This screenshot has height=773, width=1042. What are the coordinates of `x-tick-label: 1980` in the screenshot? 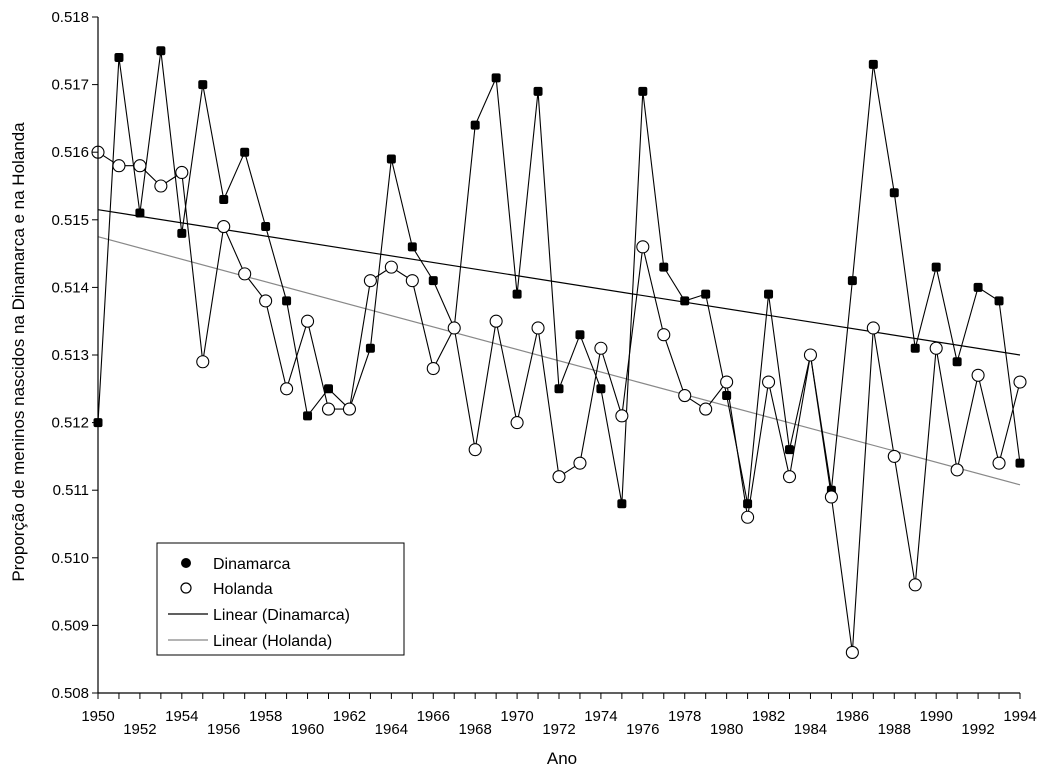 It's located at (726, 729).